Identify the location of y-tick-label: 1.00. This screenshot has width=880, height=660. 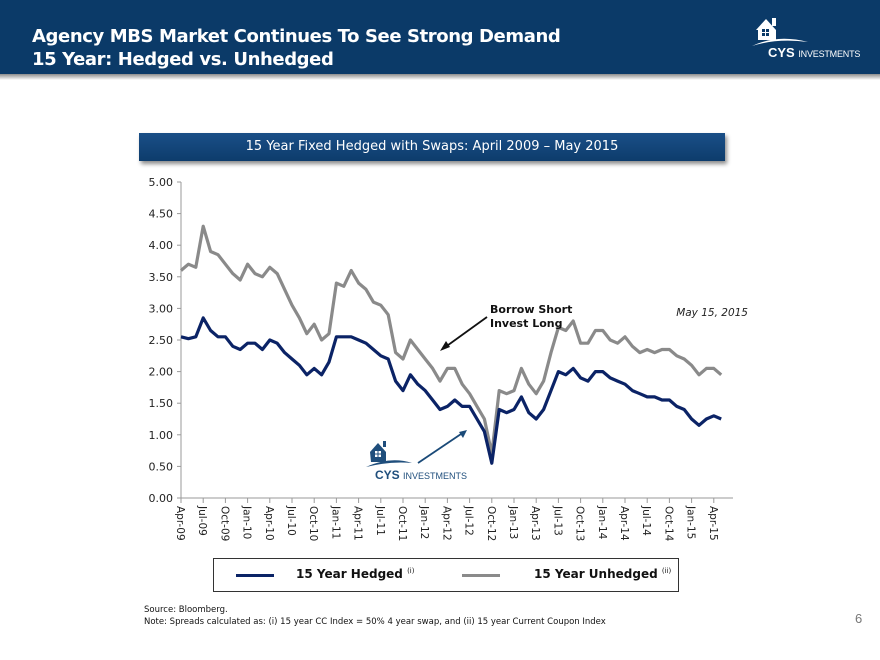
(161, 435).